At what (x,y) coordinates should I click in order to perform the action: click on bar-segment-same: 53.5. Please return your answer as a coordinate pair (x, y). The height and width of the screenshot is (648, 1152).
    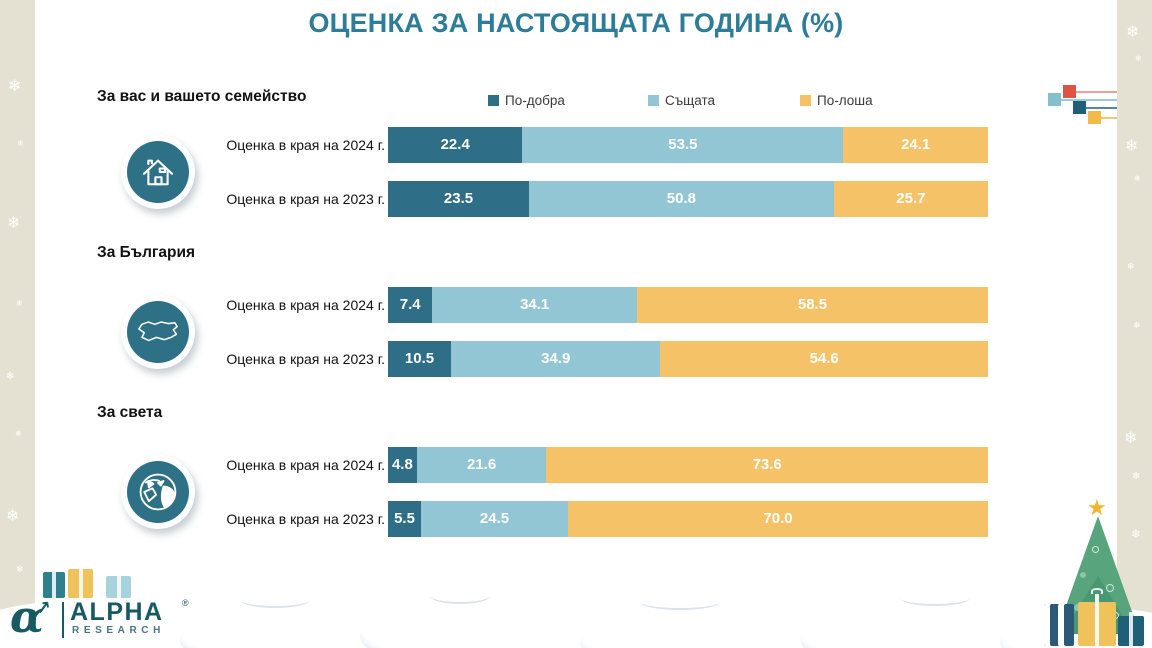
    Looking at the image, I should click on (683, 145).